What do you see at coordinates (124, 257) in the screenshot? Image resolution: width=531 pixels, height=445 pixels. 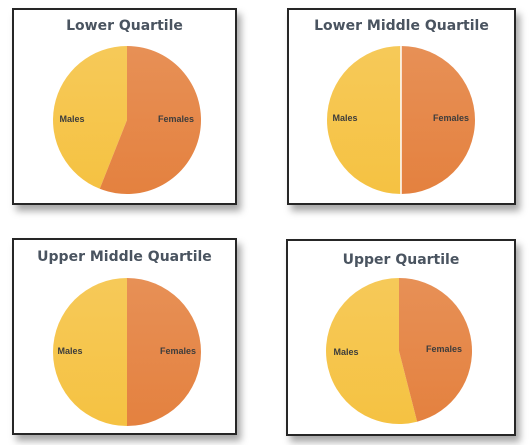 I see `chart-title: Upper Middle Quartile` at bounding box center [124, 257].